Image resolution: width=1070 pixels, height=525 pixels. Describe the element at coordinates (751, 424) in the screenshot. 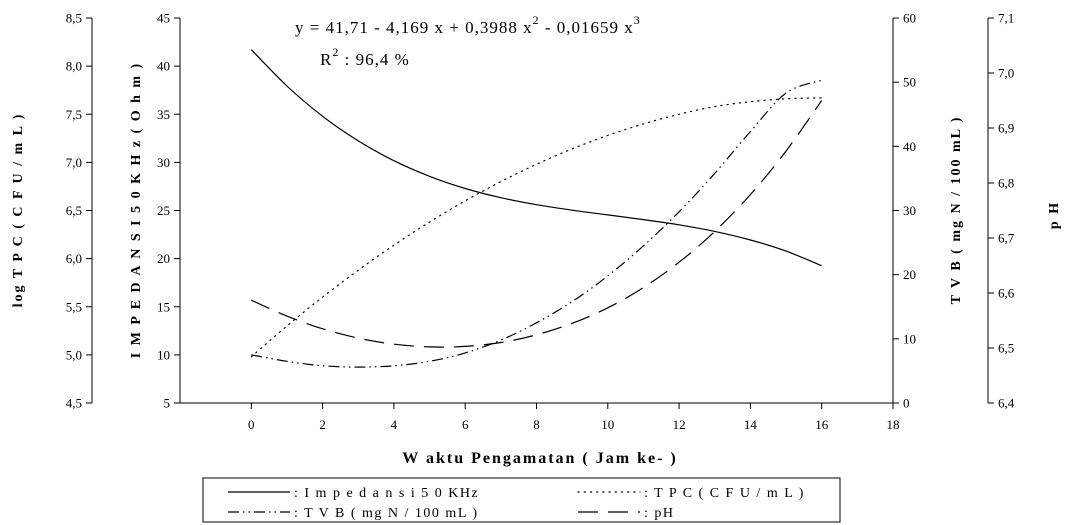

I see `x-tick-label: 14` at that location.